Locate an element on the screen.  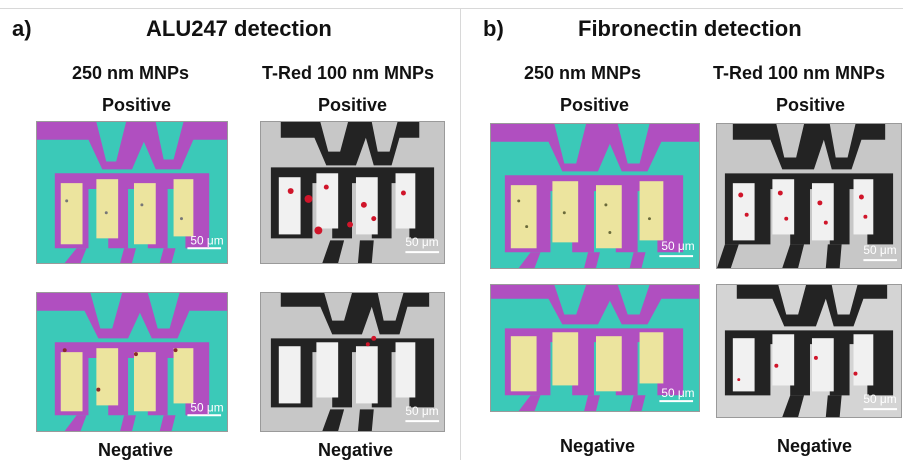
scale-label-b2: 50 μm is located at coordinates (879, 250).